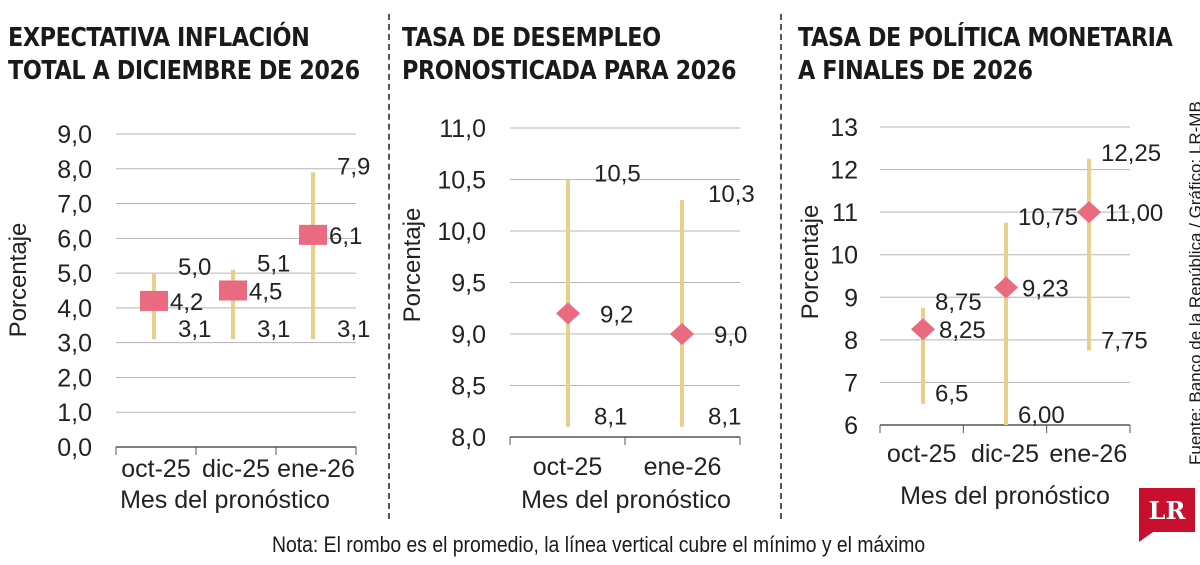 The image size is (1200, 565). What do you see at coordinates (468, 438) in the screenshot?
I see `chart-2-ytick-0: 8,0` at bounding box center [468, 438].